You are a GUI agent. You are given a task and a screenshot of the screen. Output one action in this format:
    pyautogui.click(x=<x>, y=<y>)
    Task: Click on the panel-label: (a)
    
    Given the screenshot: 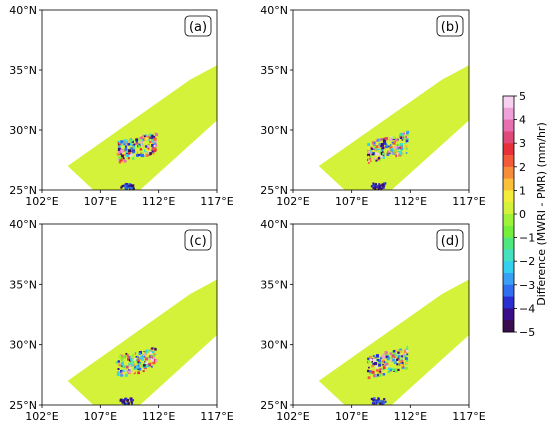 What is the action you would take?
    pyautogui.click(x=198, y=27)
    